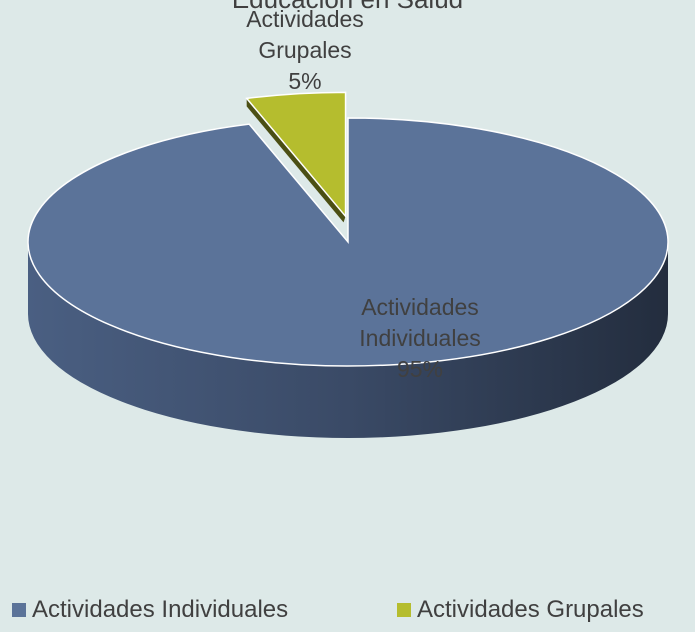 This screenshot has height=632, width=695. What do you see at coordinates (305, 81) in the screenshot?
I see `data-label-value: 5%` at bounding box center [305, 81].